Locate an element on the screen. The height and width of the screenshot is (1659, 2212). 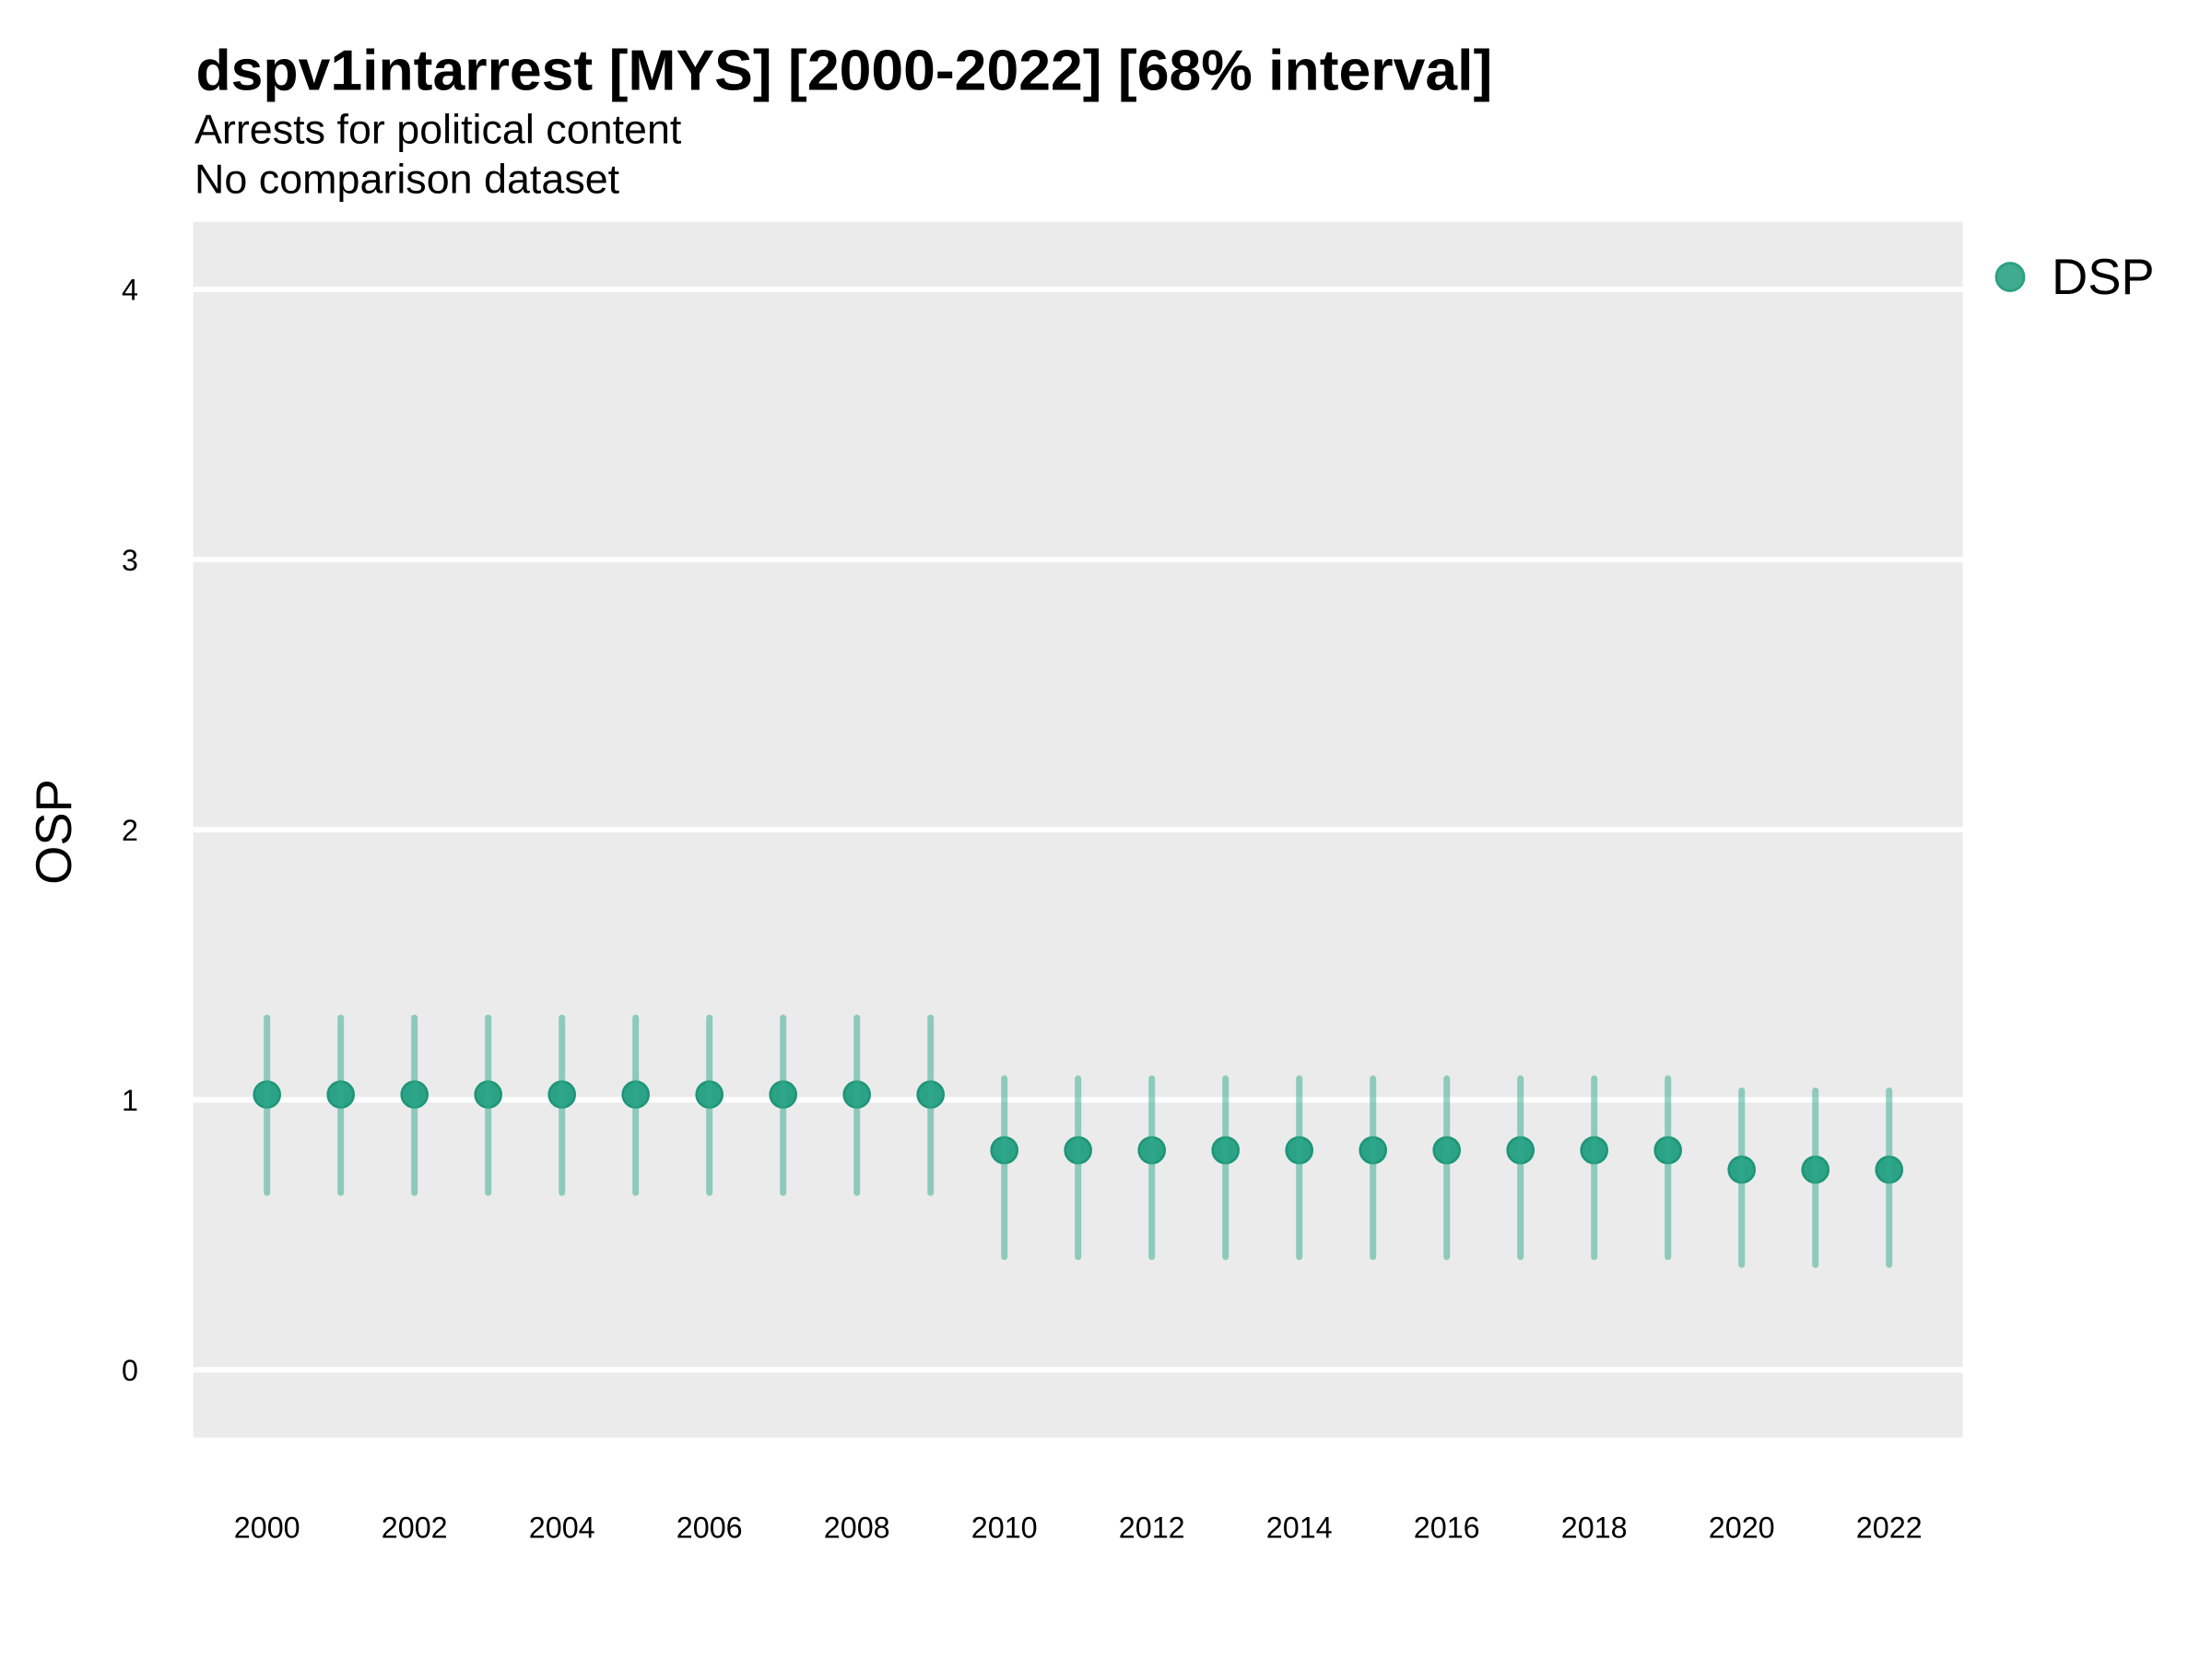
svg-text: OSP is located at coordinates (54, 832).